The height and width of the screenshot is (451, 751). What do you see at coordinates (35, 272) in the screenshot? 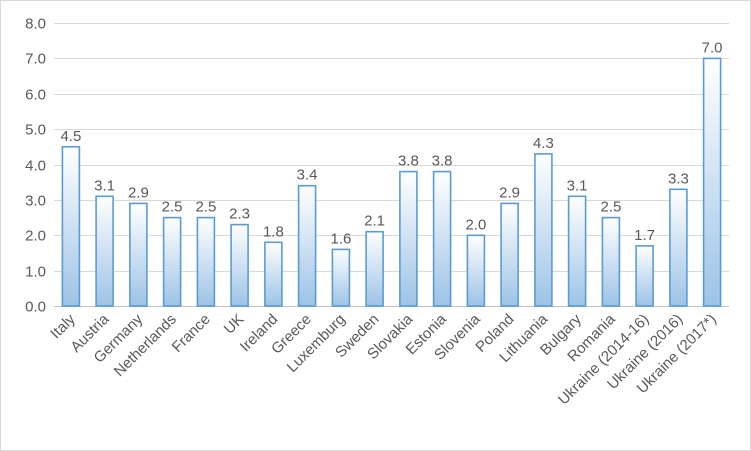
I see `y-tick-label: 1.0` at bounding box center [35, 272].